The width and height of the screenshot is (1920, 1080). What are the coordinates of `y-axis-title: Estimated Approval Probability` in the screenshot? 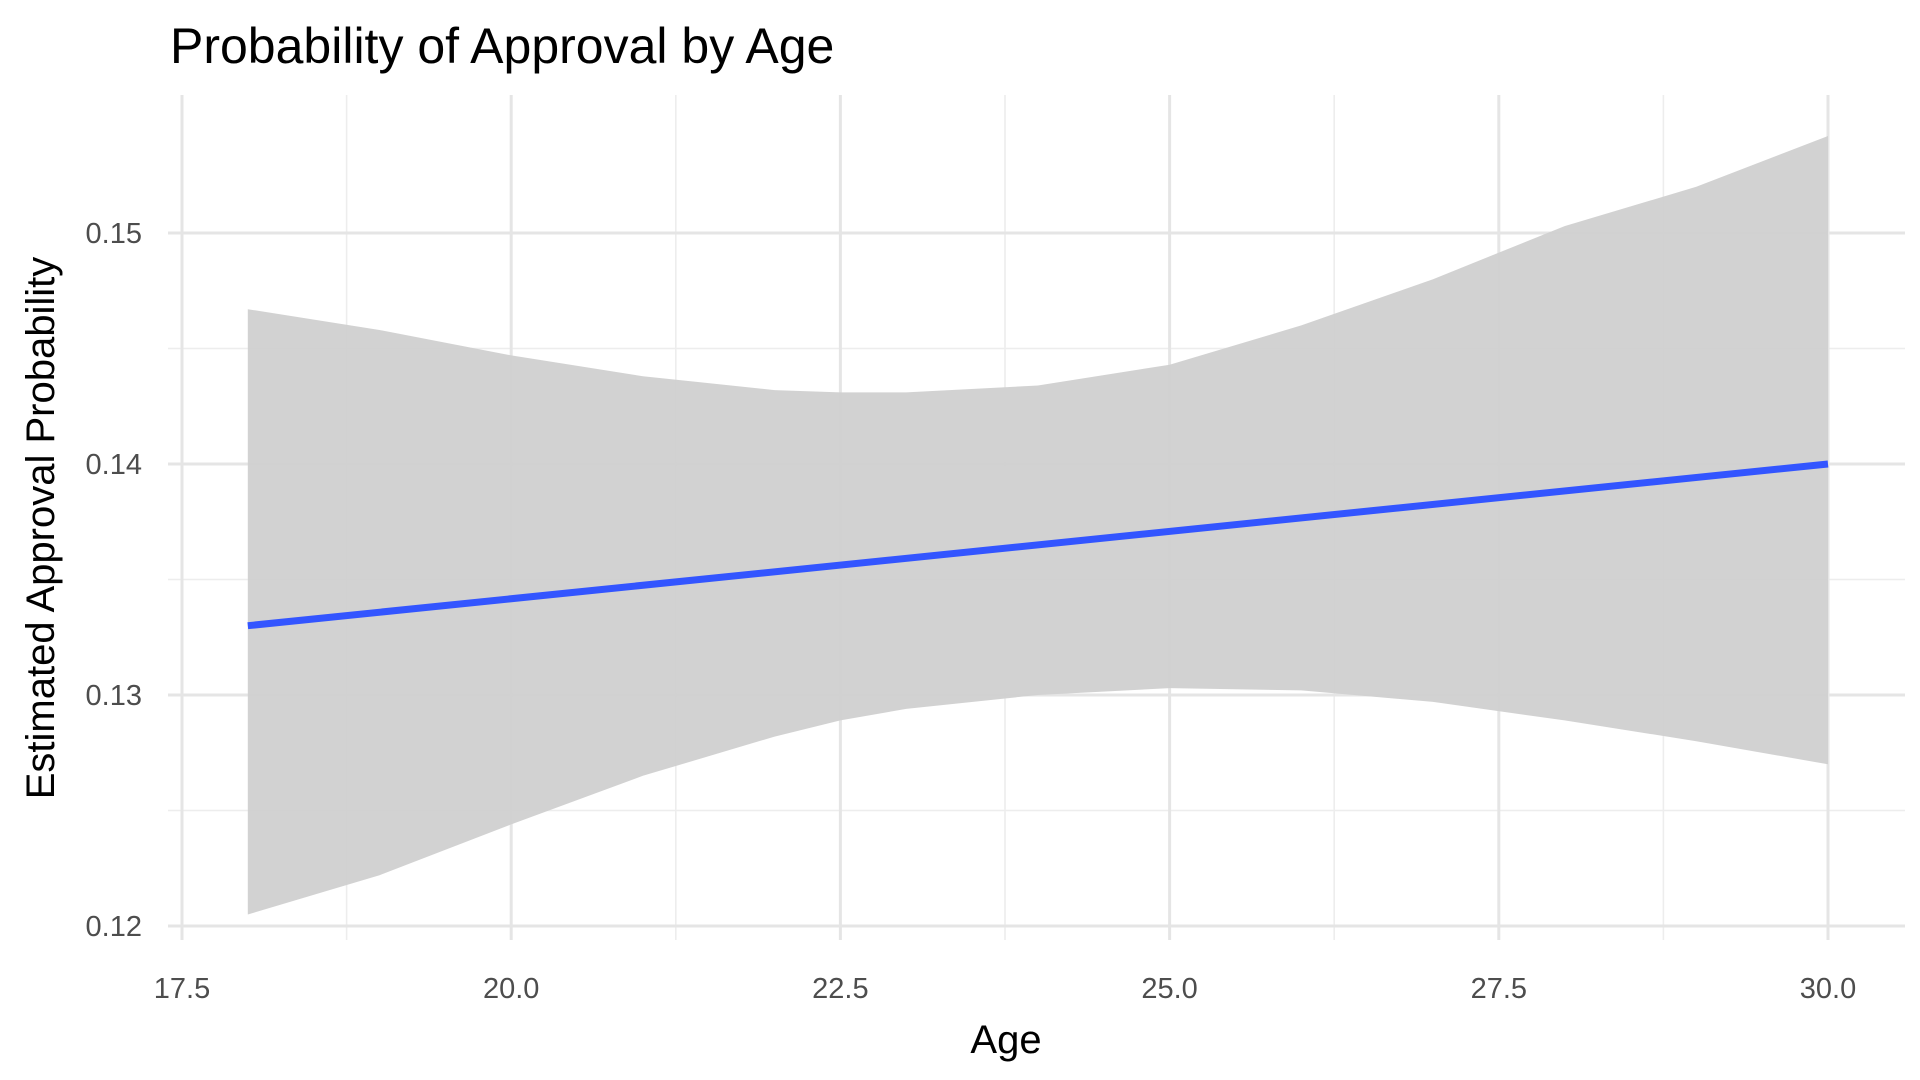 It's located at (41, 528).